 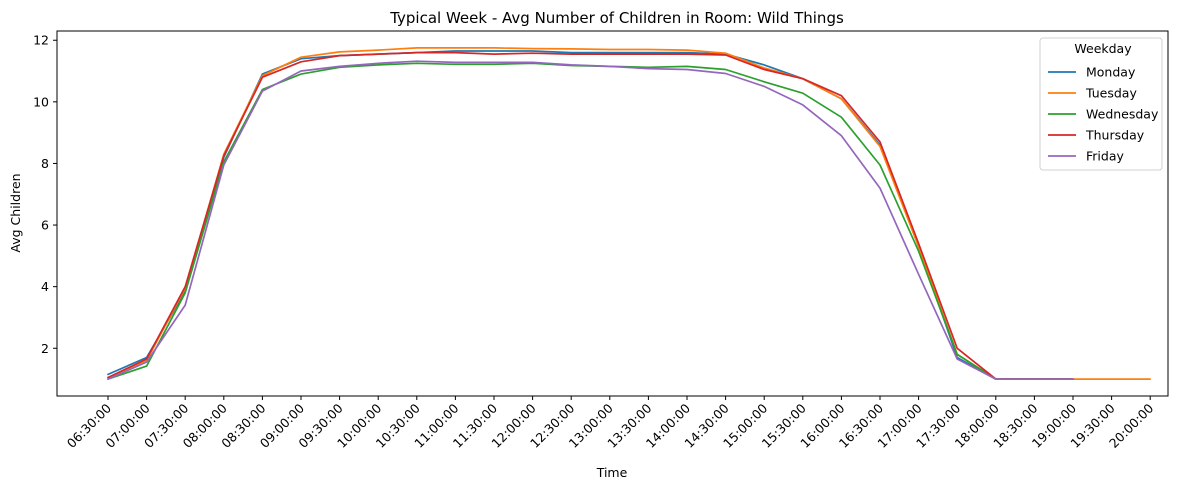 What do you see at coordinates (1115, 135) in the screenshot?
I see `legend-label: Thursday` at bounding box center [1115, 135].